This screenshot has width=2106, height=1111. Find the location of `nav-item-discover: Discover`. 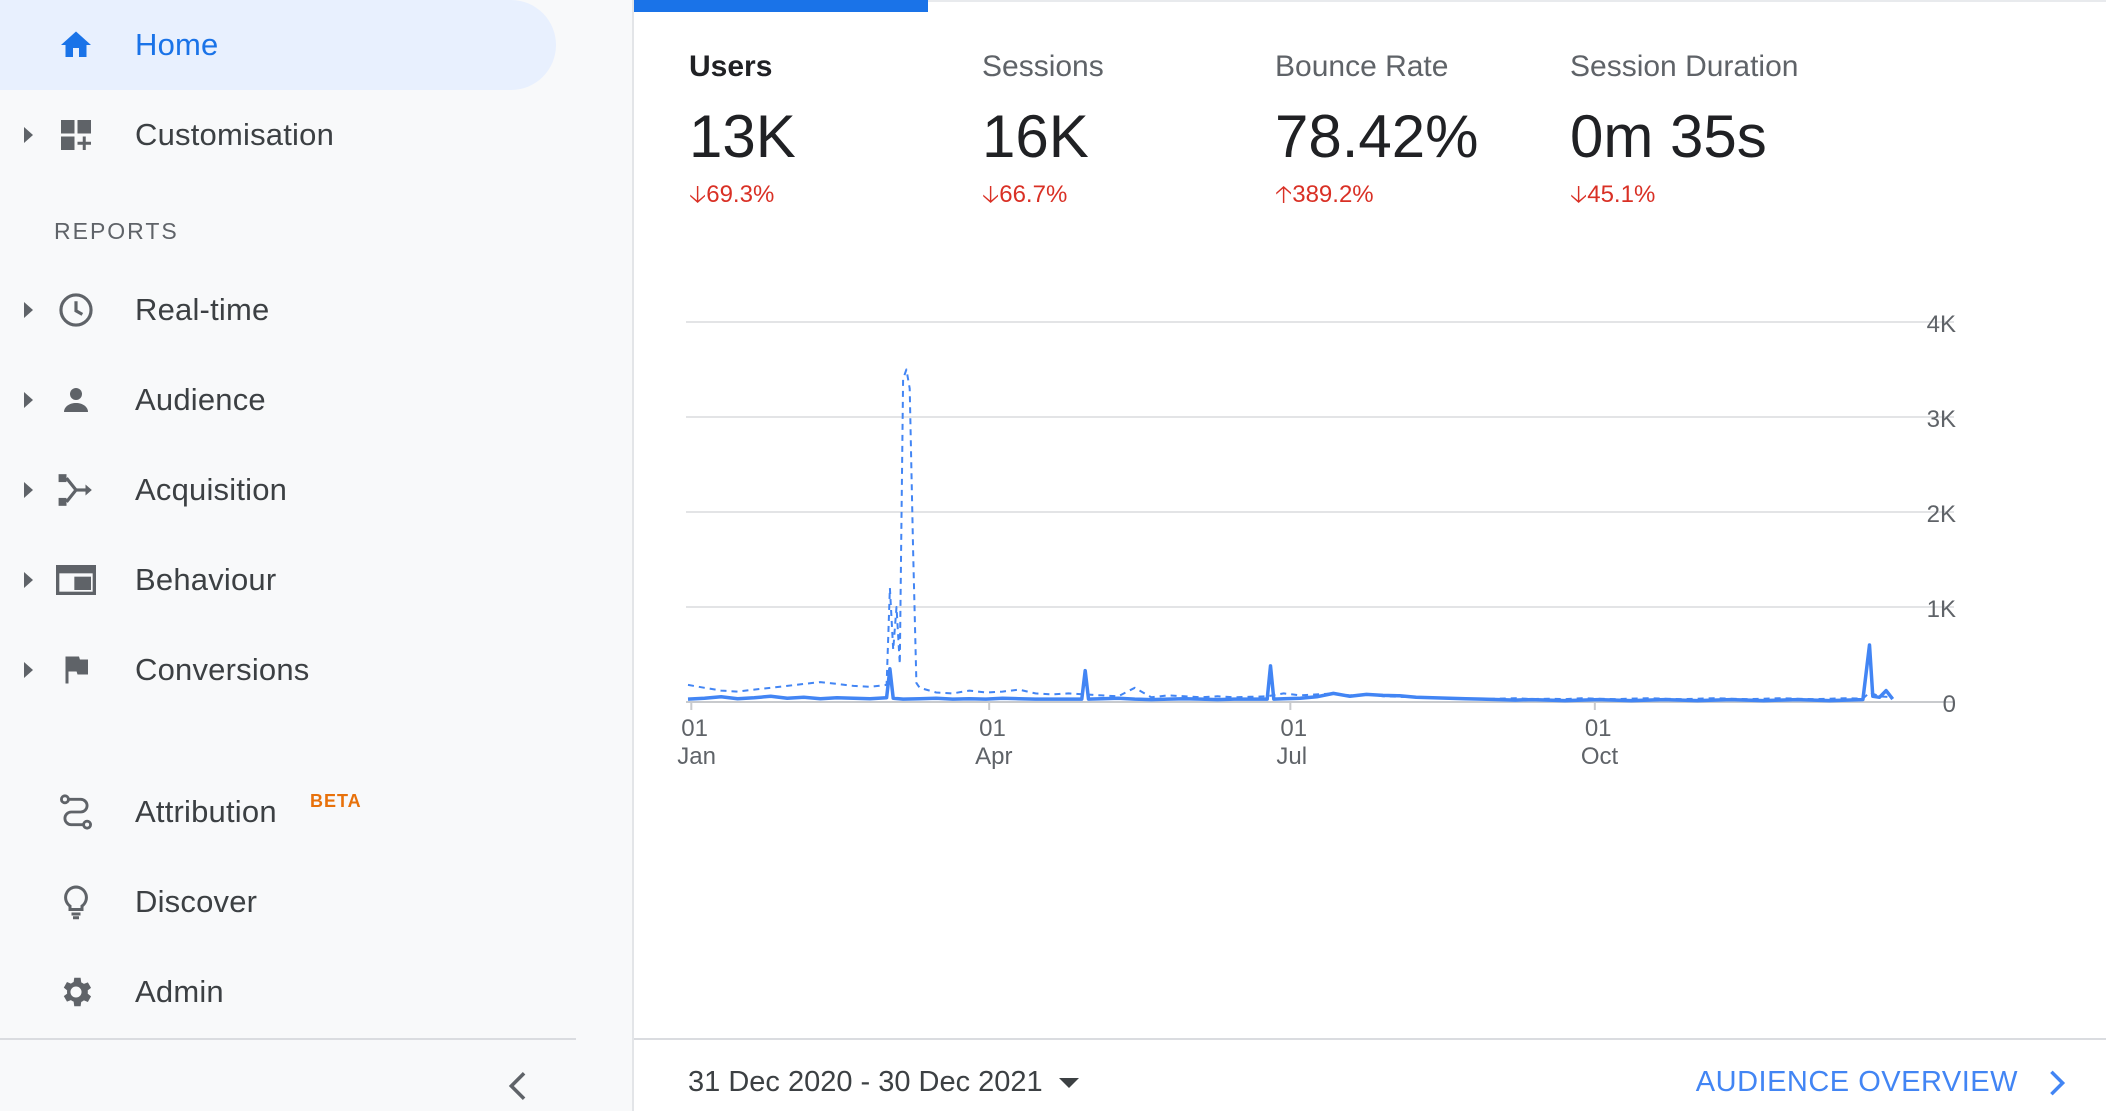

nav-item-discover: Discover is located at coordinates (278, 902).